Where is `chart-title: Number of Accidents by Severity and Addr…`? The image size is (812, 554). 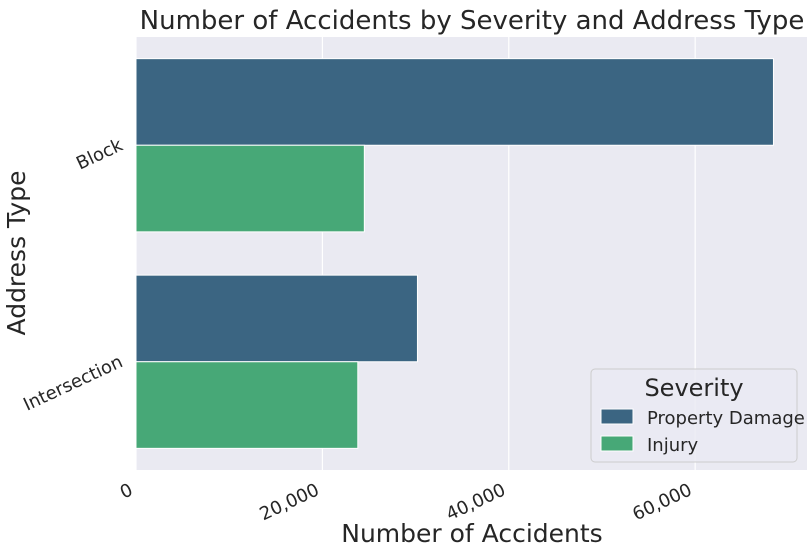 chart-title: Number of Accidents by Severity and Addr… is located at coordinates (472, 21).